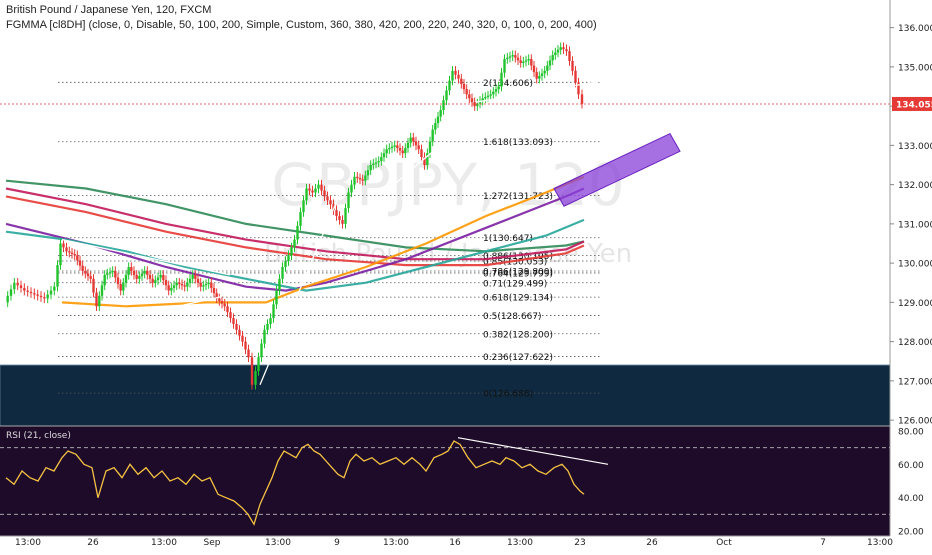  Describe the element at coordinates (518, 257) in the screenshot. I see `fib-level-label: 0.886(130.195)` at that location.